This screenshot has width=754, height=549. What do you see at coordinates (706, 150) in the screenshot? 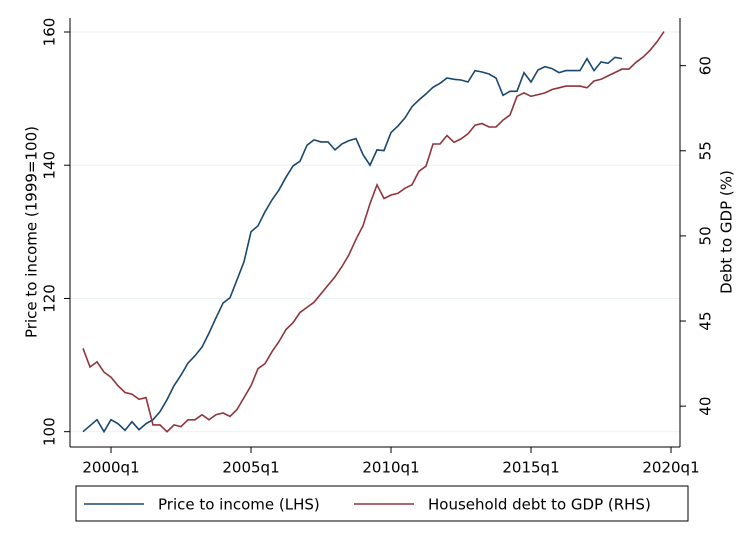
I see `y2-tick-label: 55` at bounding box center [706, 150].